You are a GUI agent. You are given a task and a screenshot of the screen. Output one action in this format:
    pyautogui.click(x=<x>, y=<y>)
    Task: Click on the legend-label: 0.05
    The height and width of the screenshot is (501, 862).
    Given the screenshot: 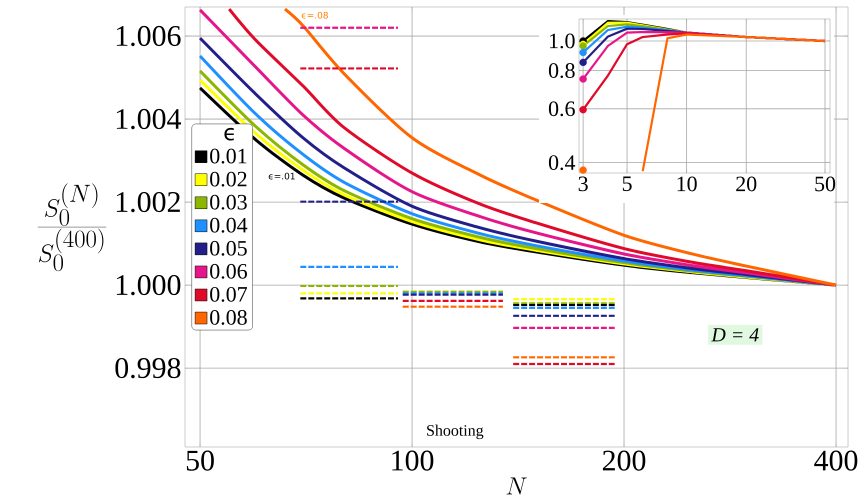 What is the action you would take?
    pyautogui.click(x=228, y=248)
    